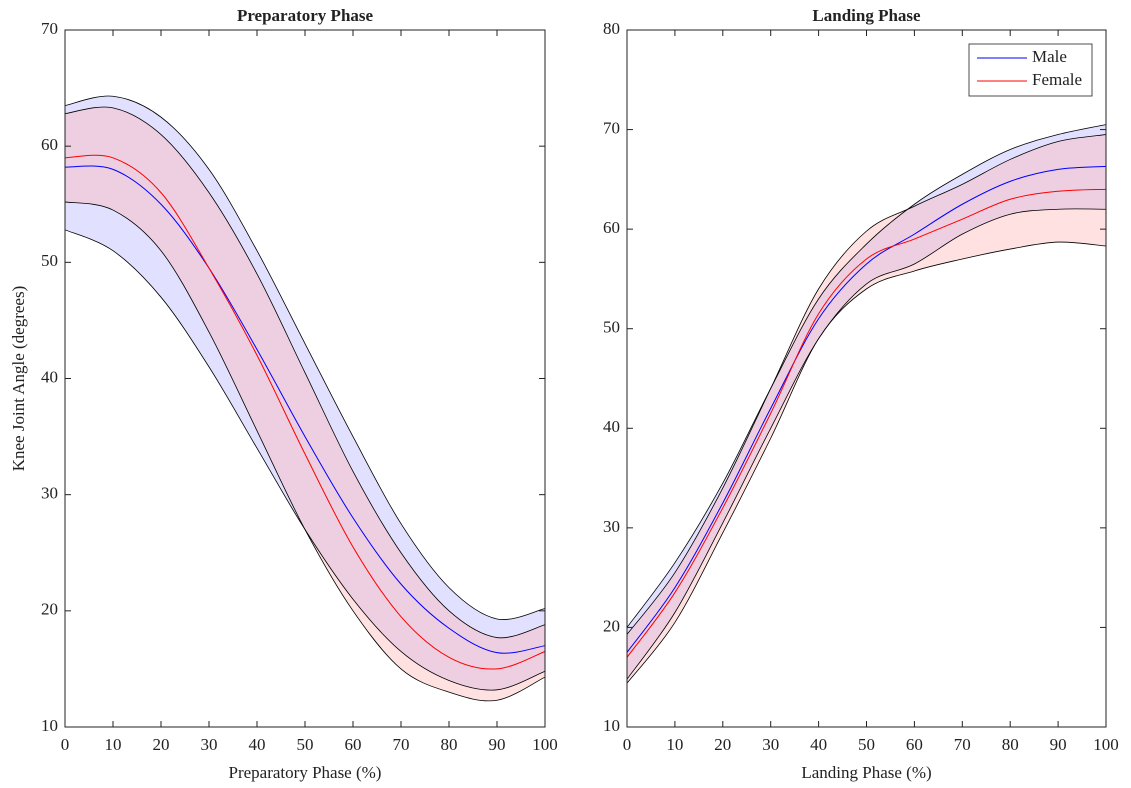  I want to click on x-axis-label: Landing Phase (%), so click(866, 772).